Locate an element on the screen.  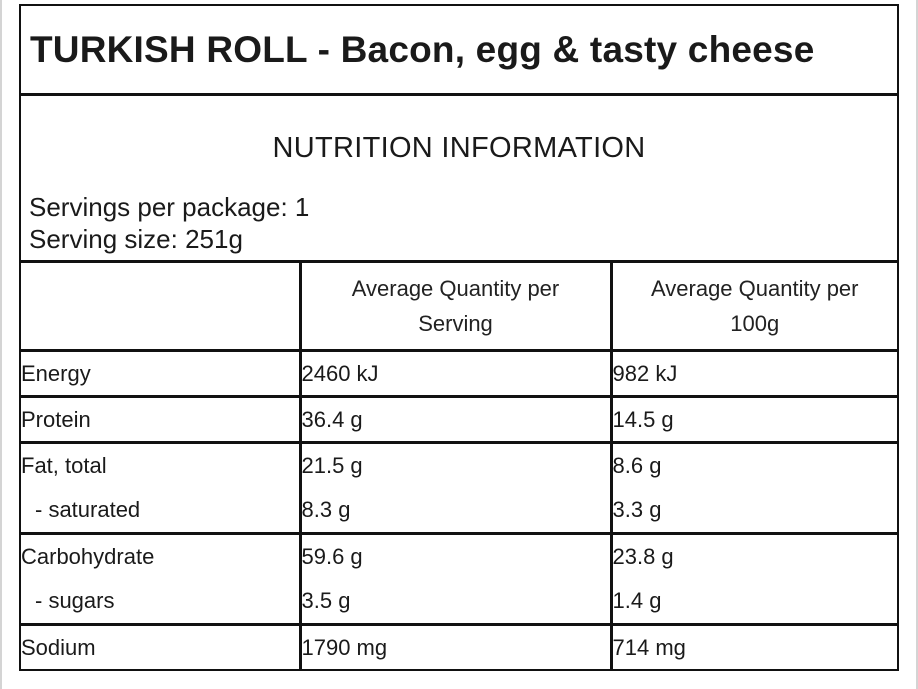
row-per-serving: 36.4 g is located at coordinates (454, 420).